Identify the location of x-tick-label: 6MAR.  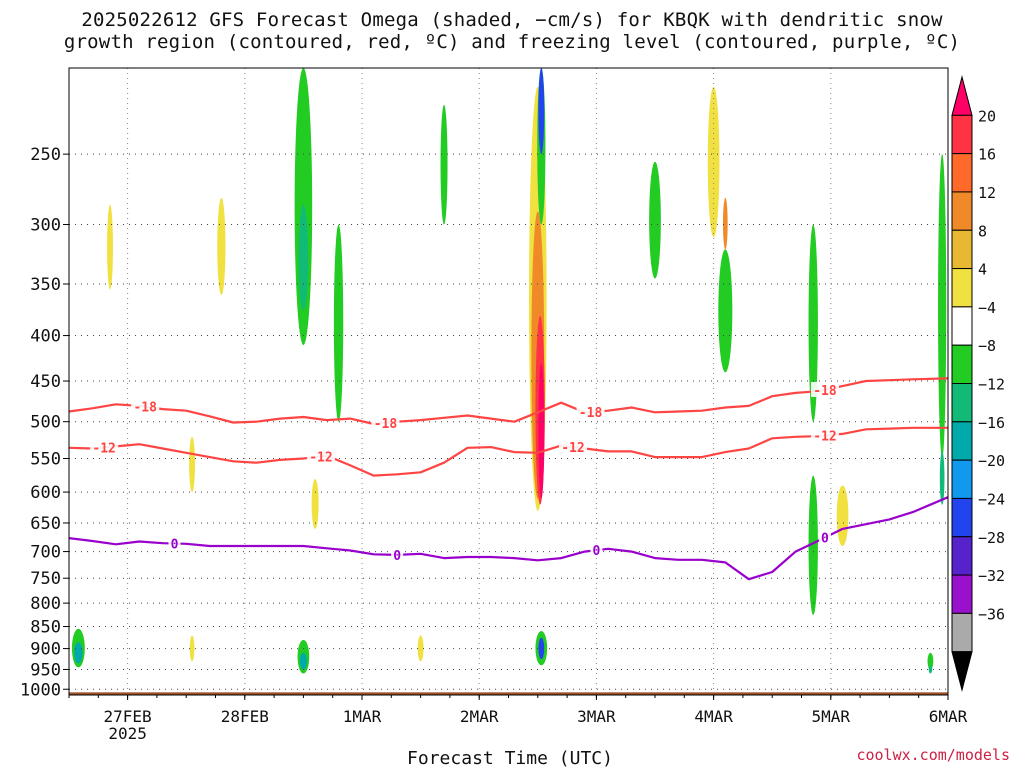
(948, 716).